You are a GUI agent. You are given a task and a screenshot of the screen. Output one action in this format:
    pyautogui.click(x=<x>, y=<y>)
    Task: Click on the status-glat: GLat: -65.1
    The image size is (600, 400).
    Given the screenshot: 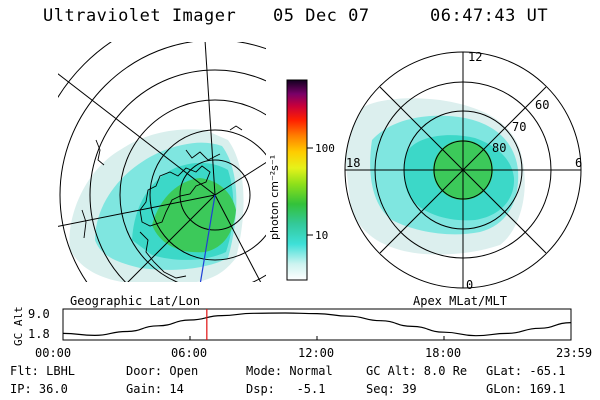 What is the action you would take?
    pyautogui.click(x=526, y=371)
    